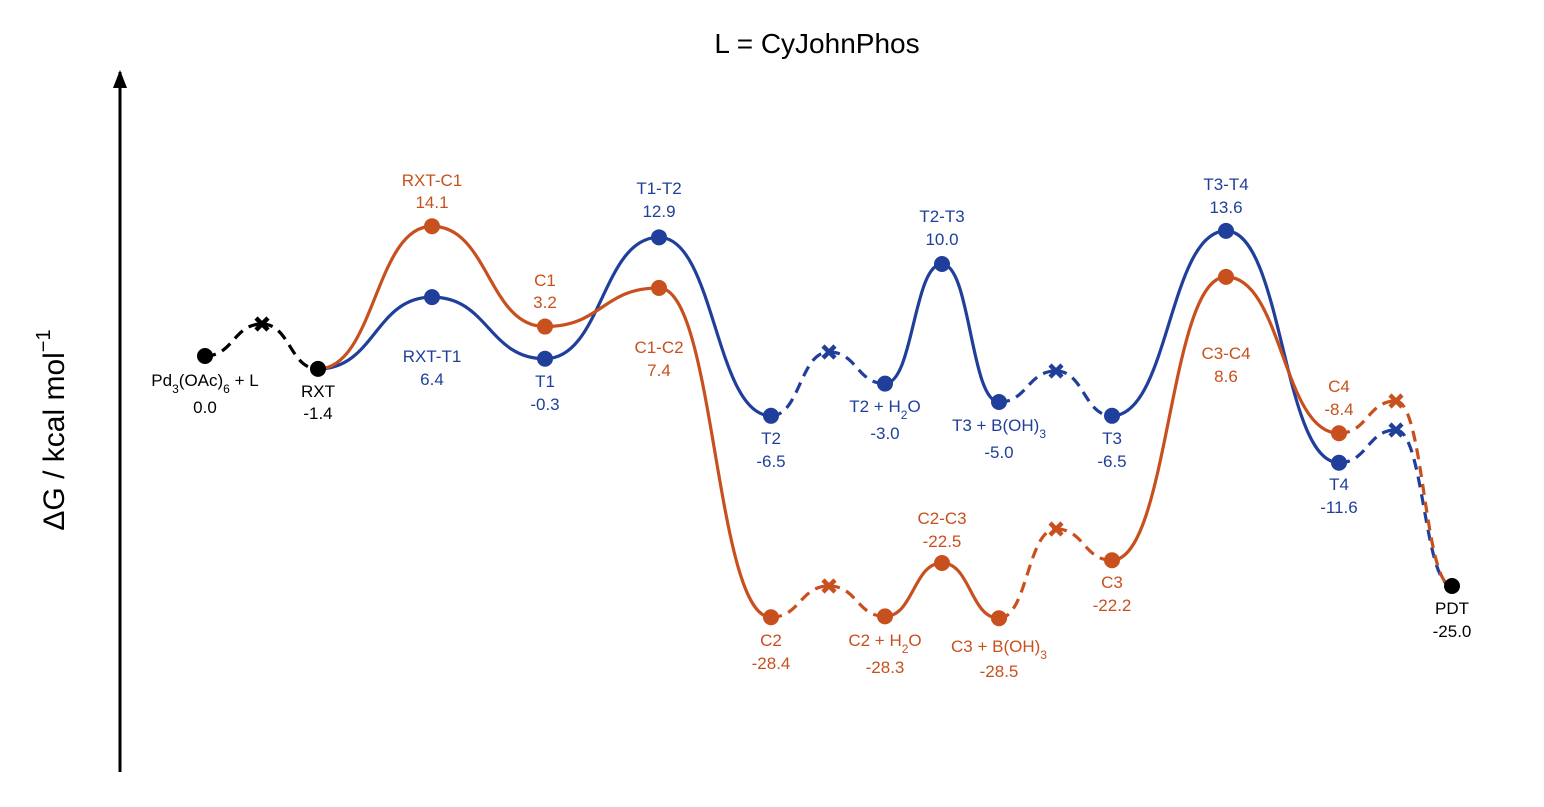  Describe the element at coordinates (1226, 376) in the screenshot. I see `value-c3-c4: 8.6` at that location.